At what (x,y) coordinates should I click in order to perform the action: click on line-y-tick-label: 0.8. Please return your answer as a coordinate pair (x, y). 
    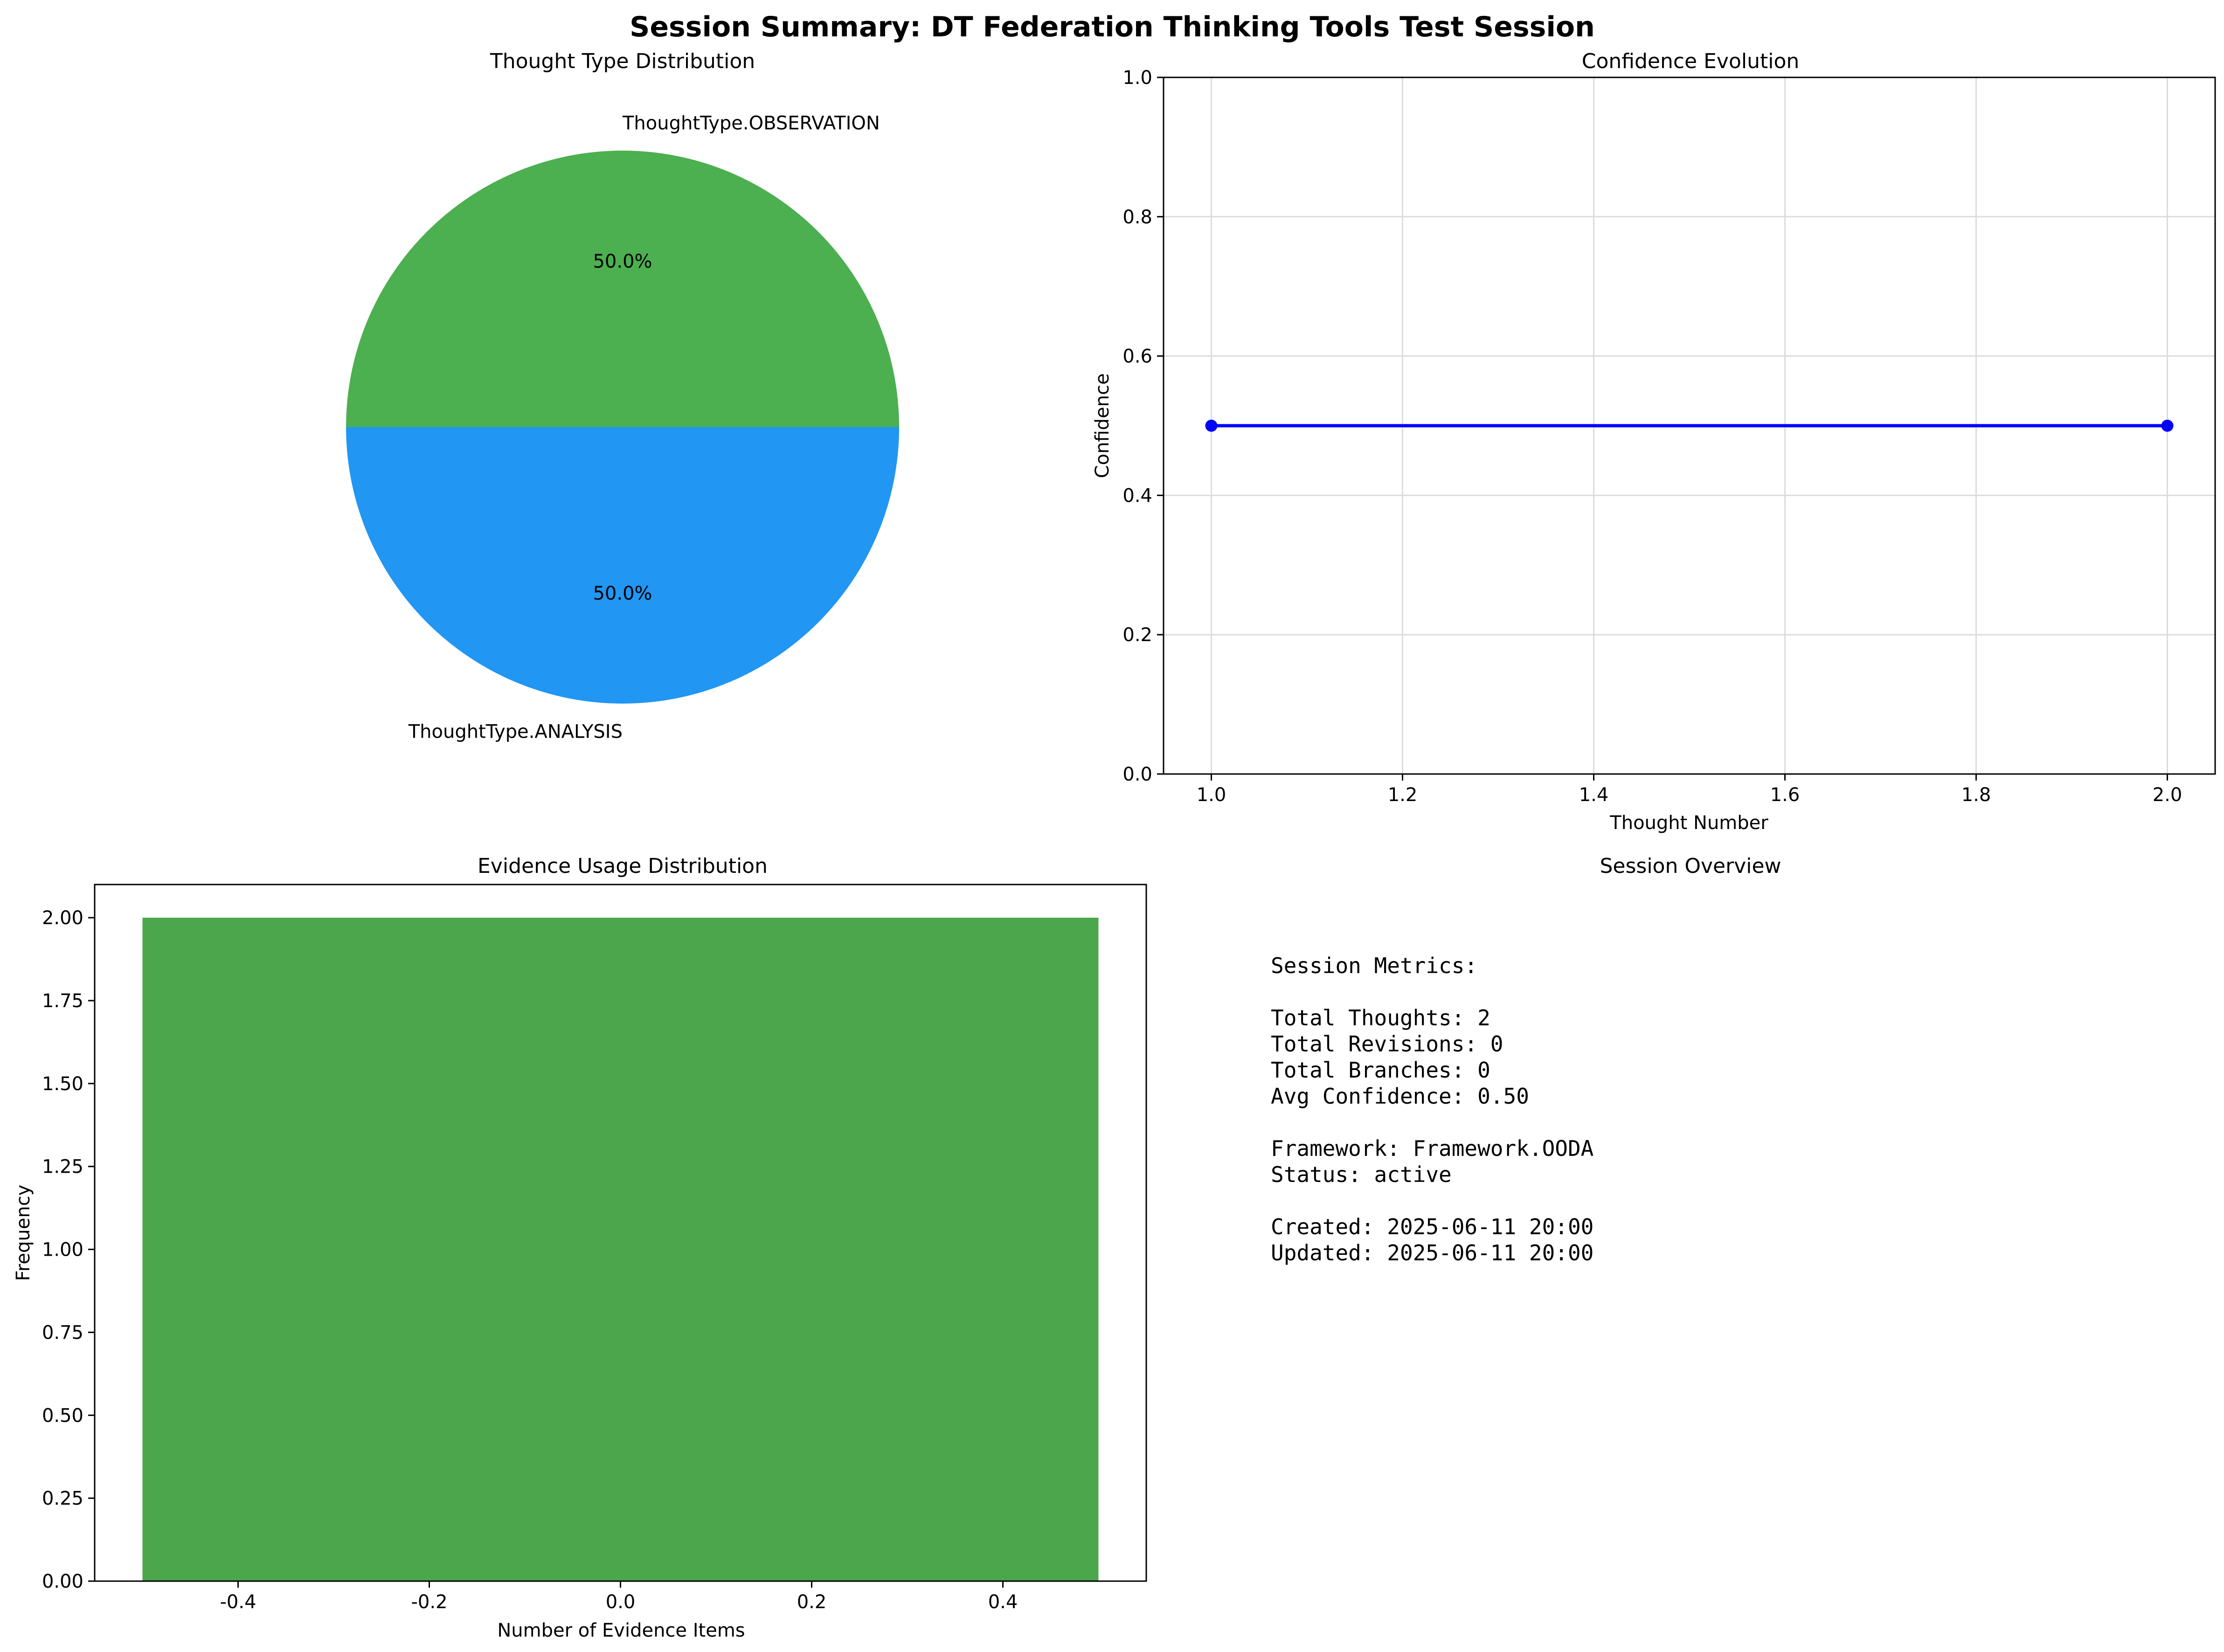
    Looking at the image, I should click on (1137, 217).